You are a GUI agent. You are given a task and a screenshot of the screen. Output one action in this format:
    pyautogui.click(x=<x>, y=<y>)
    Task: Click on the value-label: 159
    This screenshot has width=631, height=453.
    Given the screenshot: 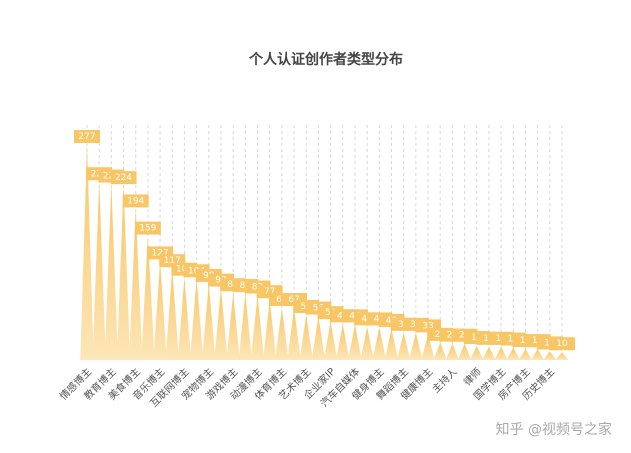 What is the action you would take?
    pyautogui.click(x=147, y=229)
    